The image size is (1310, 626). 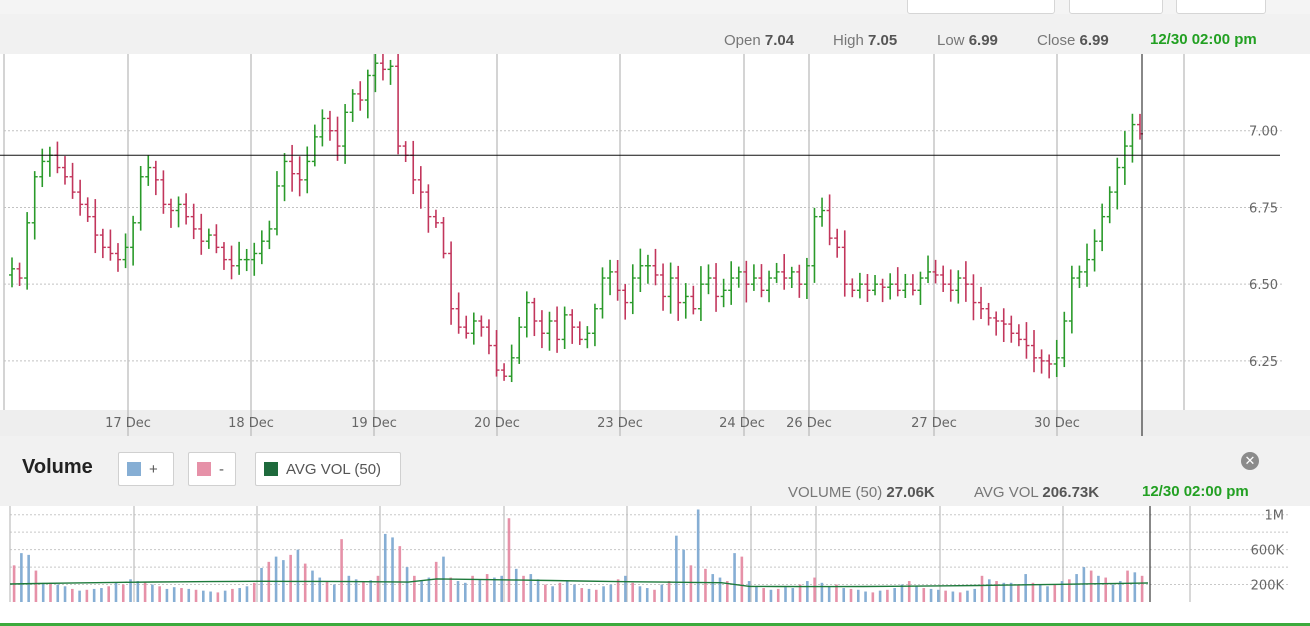 I want to click on volume-tick-label: 200K, so click(x=1268, y=586).